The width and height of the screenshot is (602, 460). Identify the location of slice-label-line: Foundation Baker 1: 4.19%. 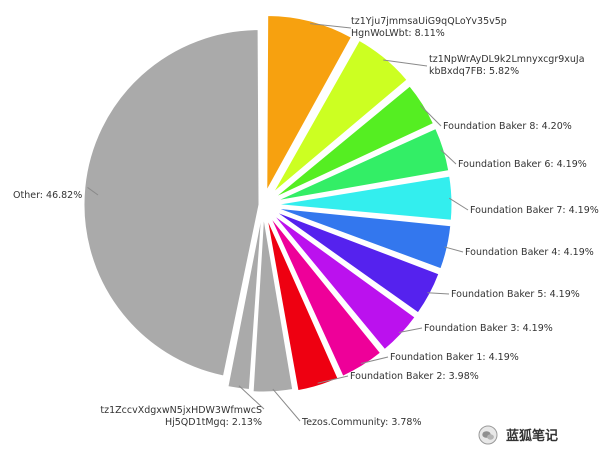
(454, 357).